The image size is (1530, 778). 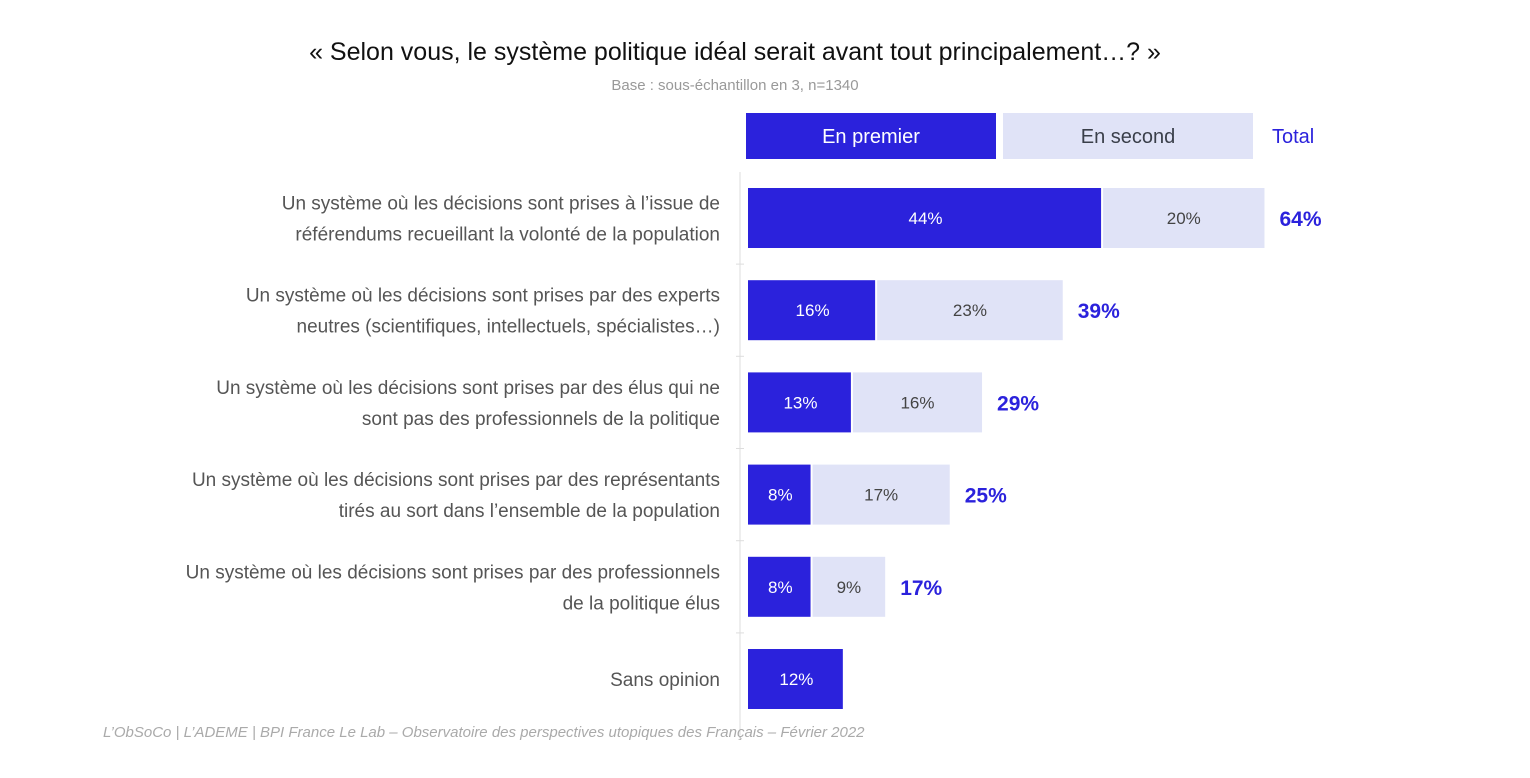 I want to click on category-label: de la politique élus, so click(x=641, y=603).